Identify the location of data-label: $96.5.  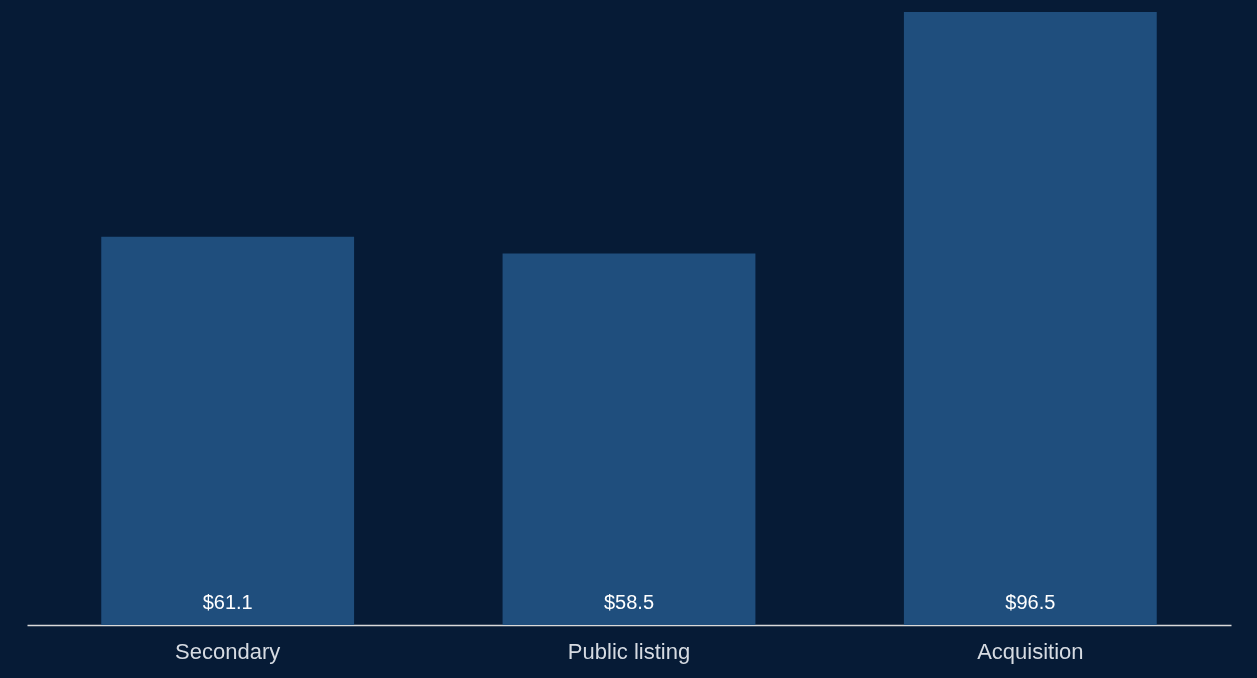
(1030, 602).